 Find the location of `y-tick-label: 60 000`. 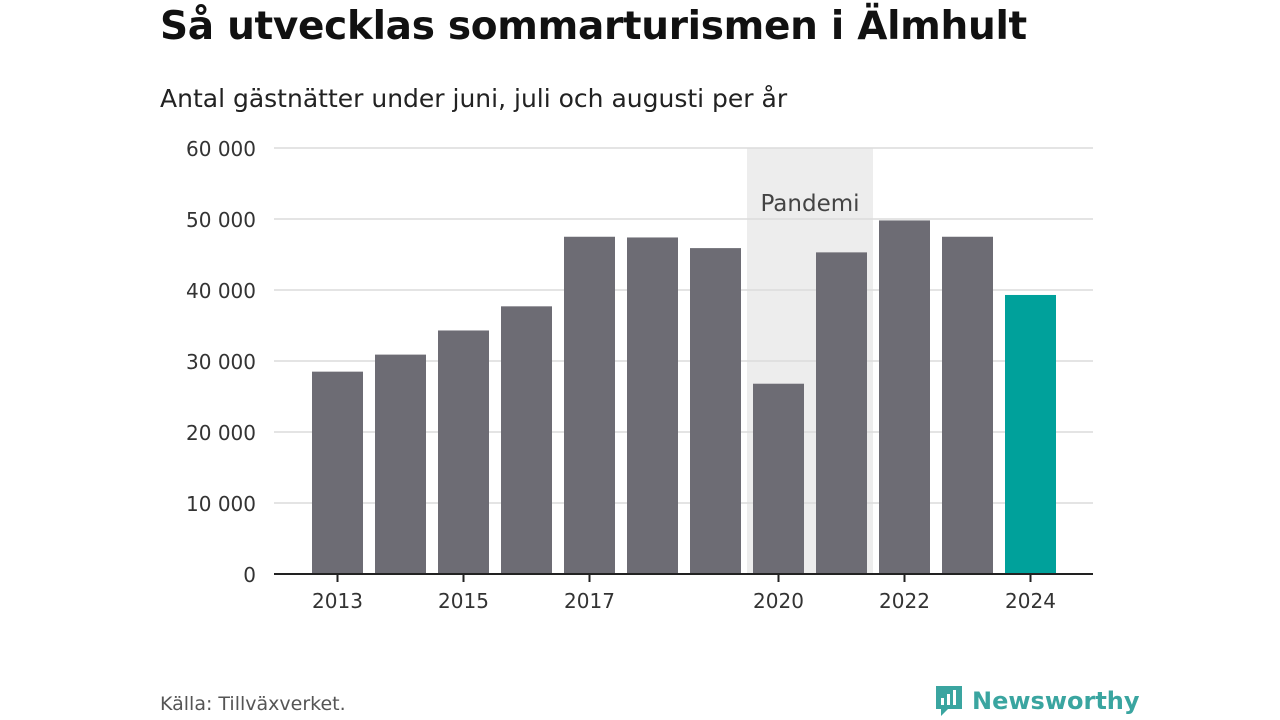

y-tick-label: 60 000 is located at coordinates (221, 149).